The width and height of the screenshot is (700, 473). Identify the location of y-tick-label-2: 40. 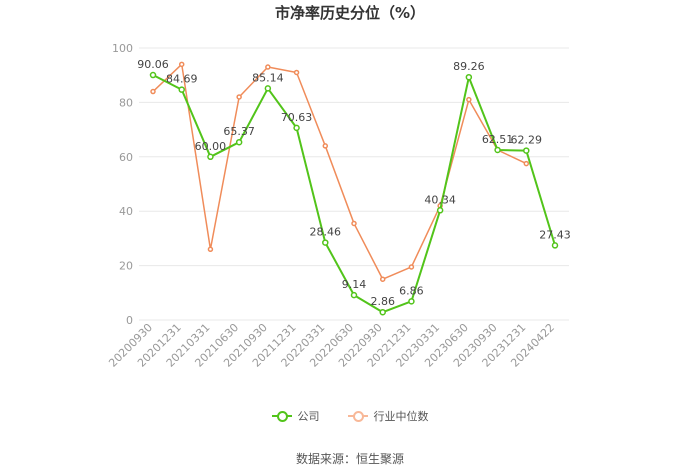
(126, 211).